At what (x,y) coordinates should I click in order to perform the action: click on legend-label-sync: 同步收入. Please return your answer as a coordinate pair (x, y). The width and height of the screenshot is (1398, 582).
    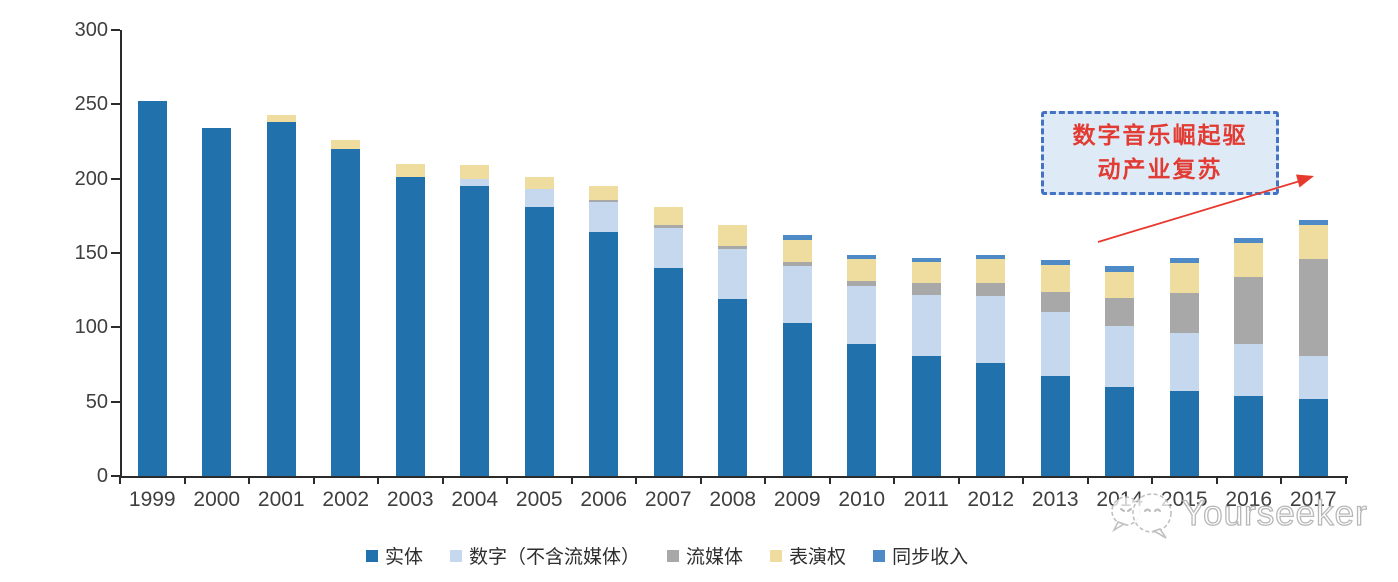
    Looking at the image, I should click on (930, 557).